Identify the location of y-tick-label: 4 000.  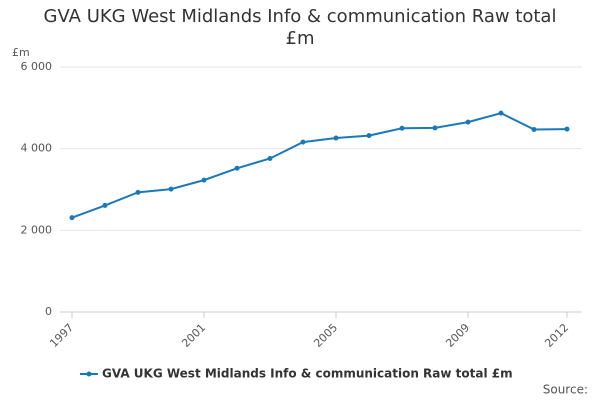
(37, 148).